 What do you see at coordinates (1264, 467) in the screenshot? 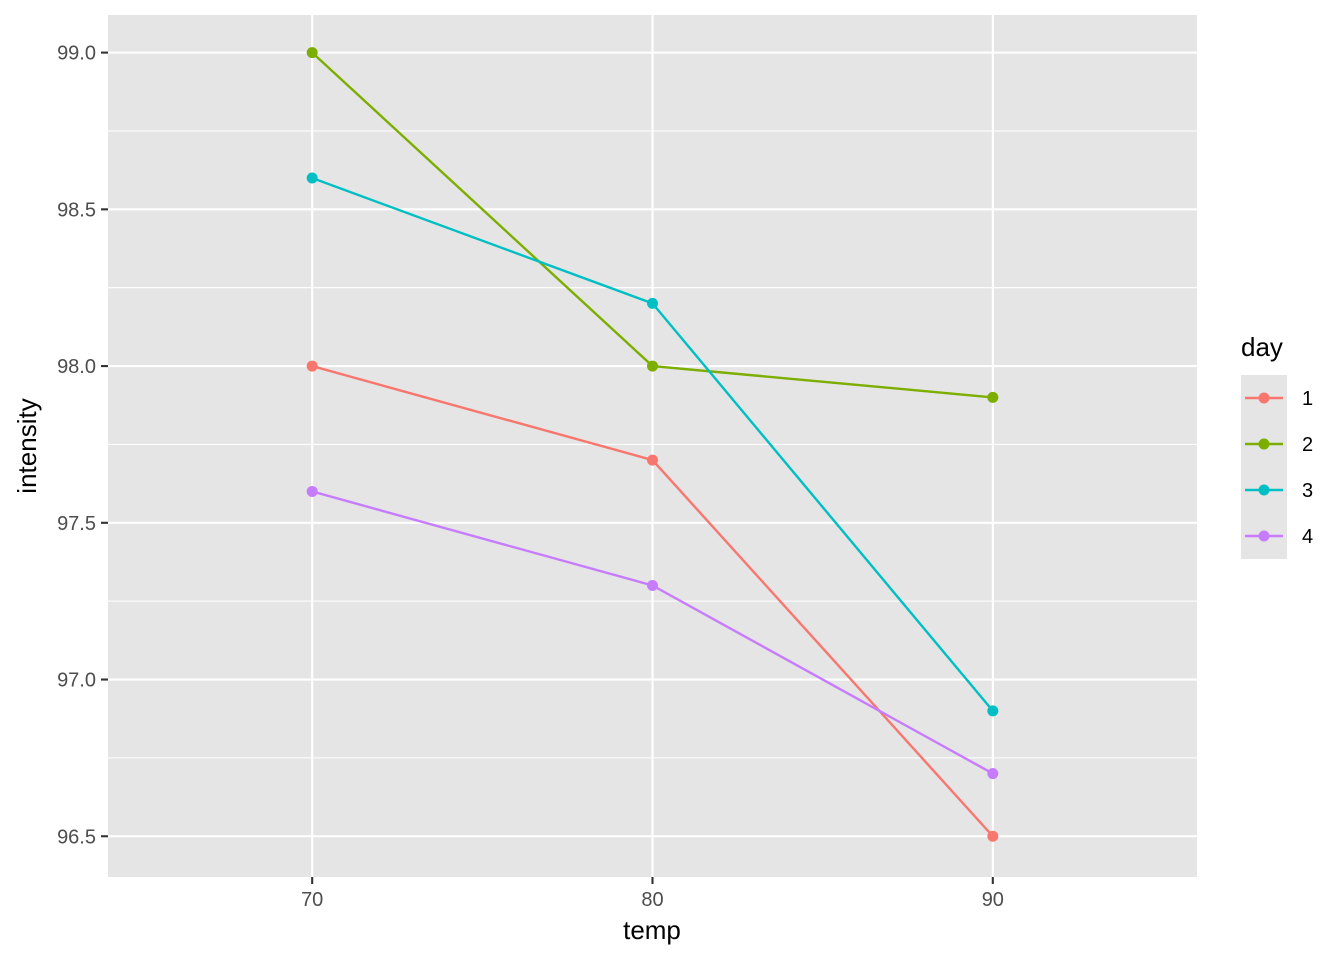
I see `legend-key-background` at bounding box center [1264, 467].